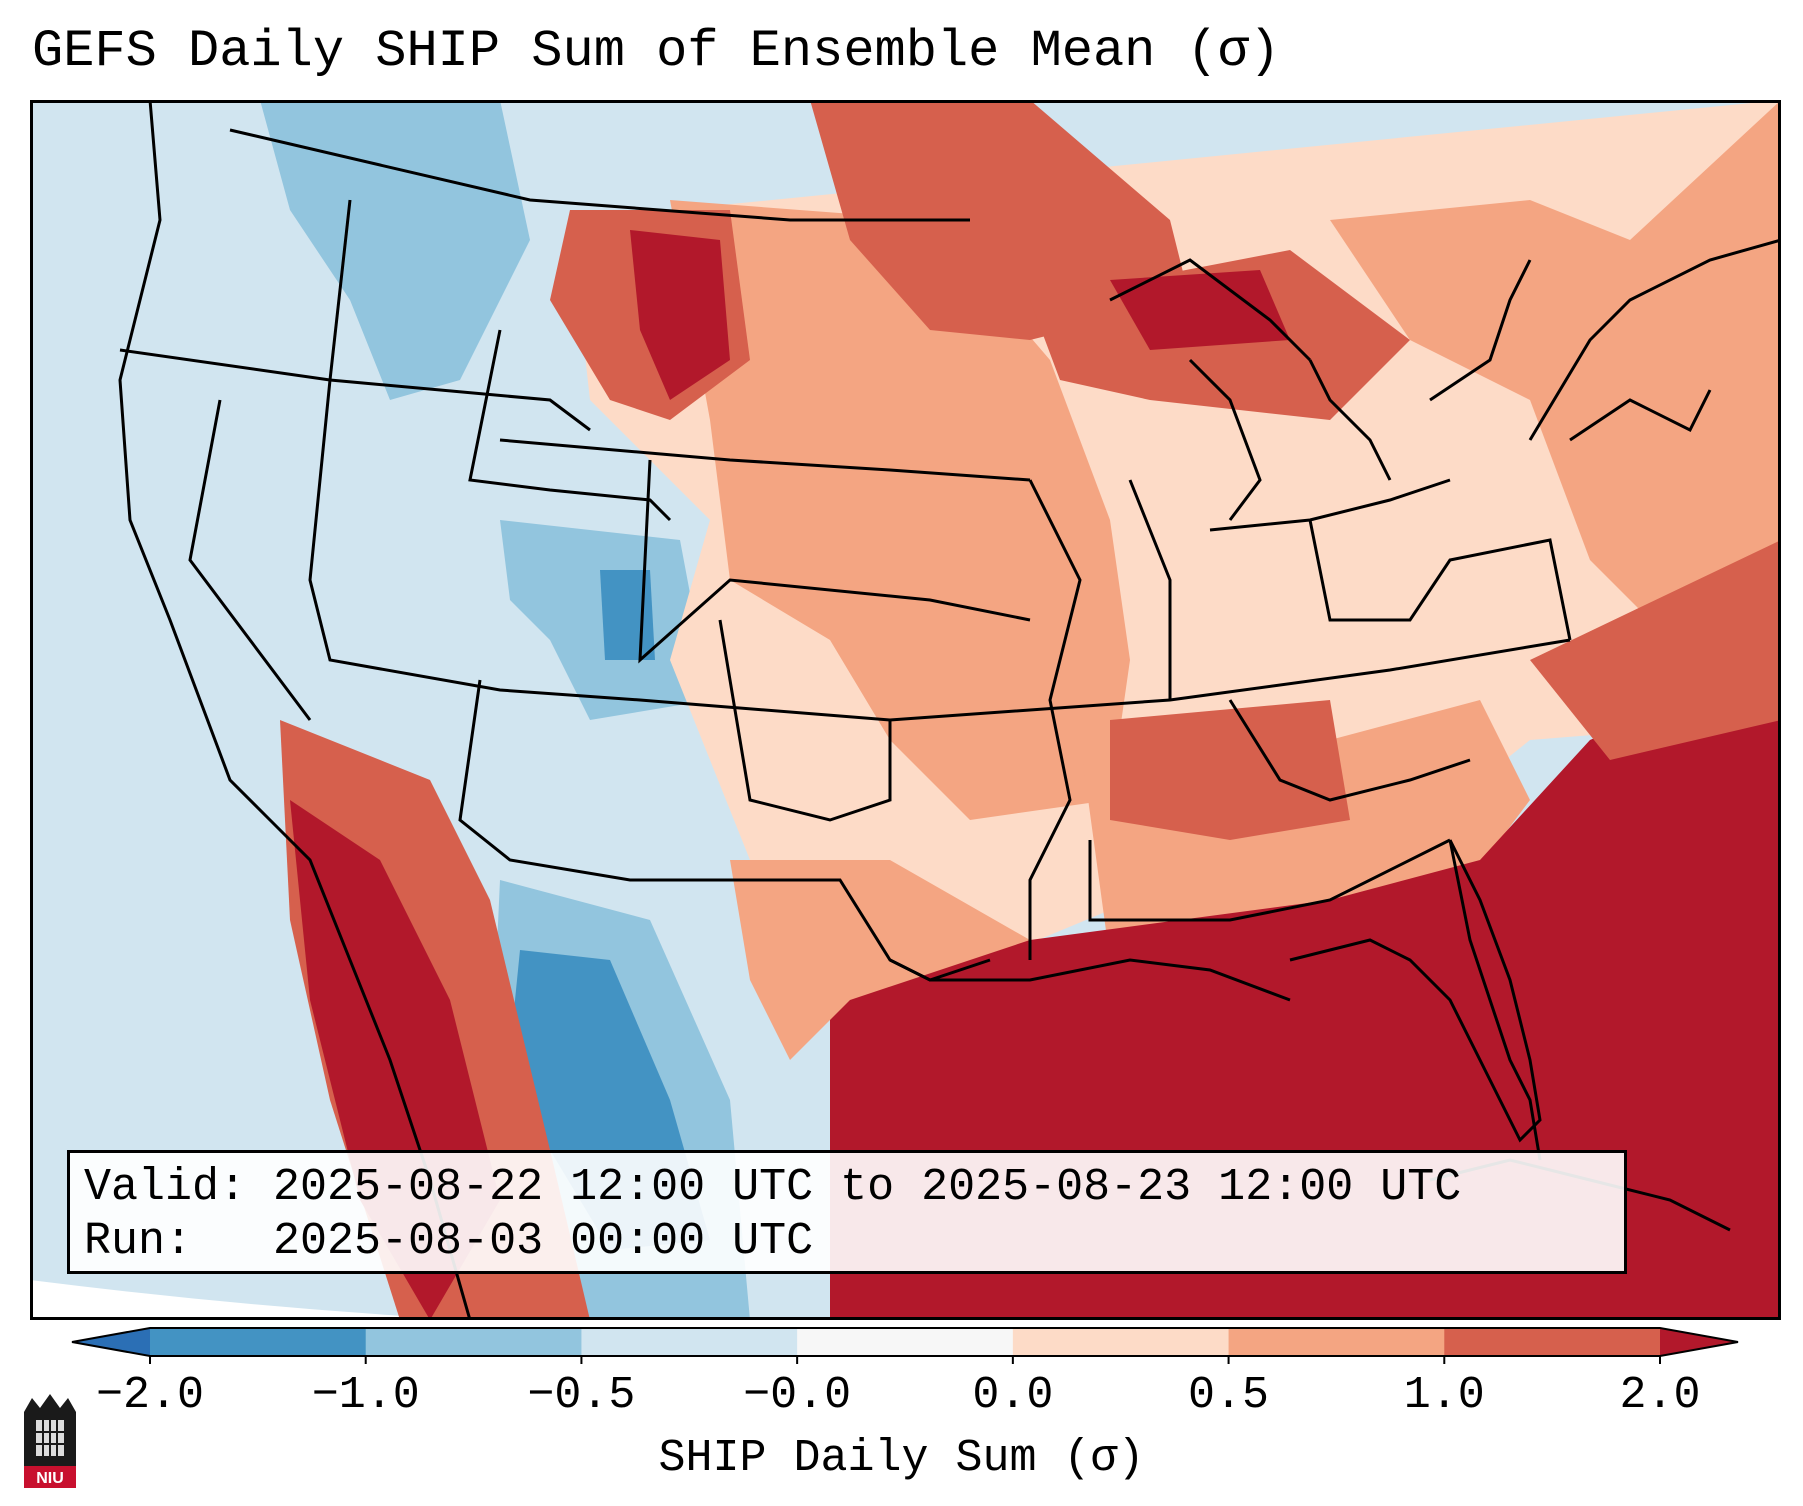 The image size is (1803, 1506). I want to click on colorbar-tick-label: −2.0, so click(150, 1395).